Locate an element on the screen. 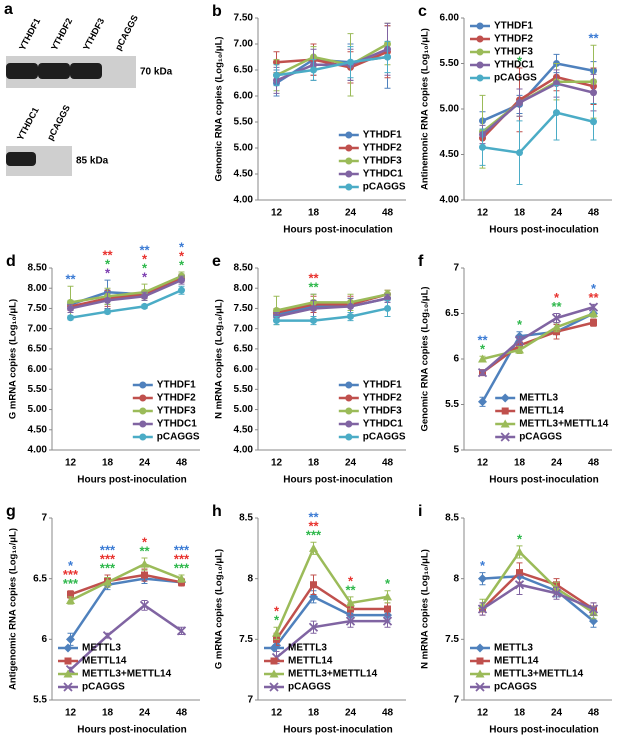  y-axis-label: N mRNA copies (Log₁₀/μL) is located at coordinates (219, 359).